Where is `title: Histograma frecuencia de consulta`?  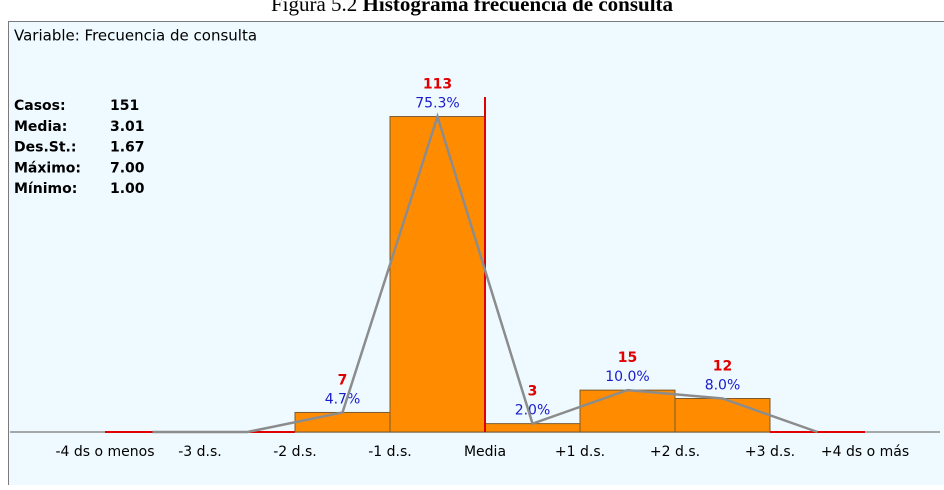 title: Histograma frecuencia de consulta is located at coordinates (518, 8).